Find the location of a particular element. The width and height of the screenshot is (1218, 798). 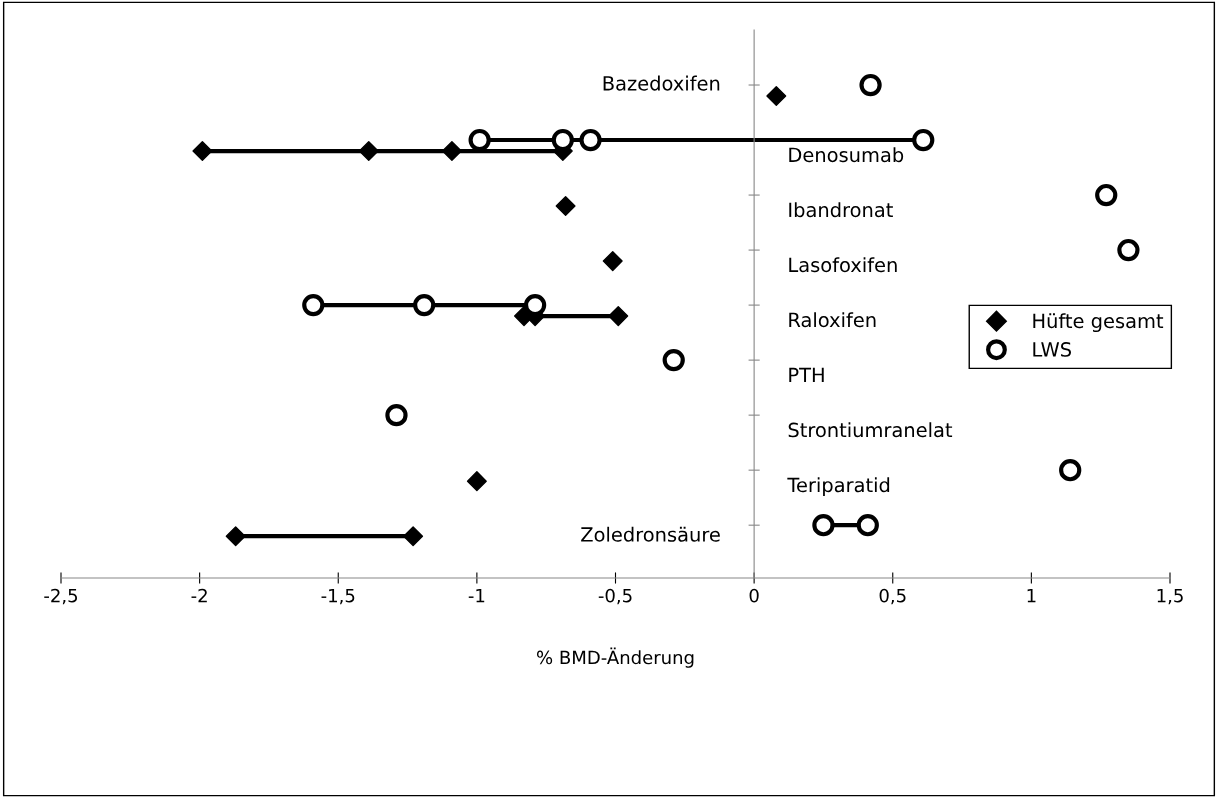

x-tick-label: 0 is located at coordinates (754, 595).